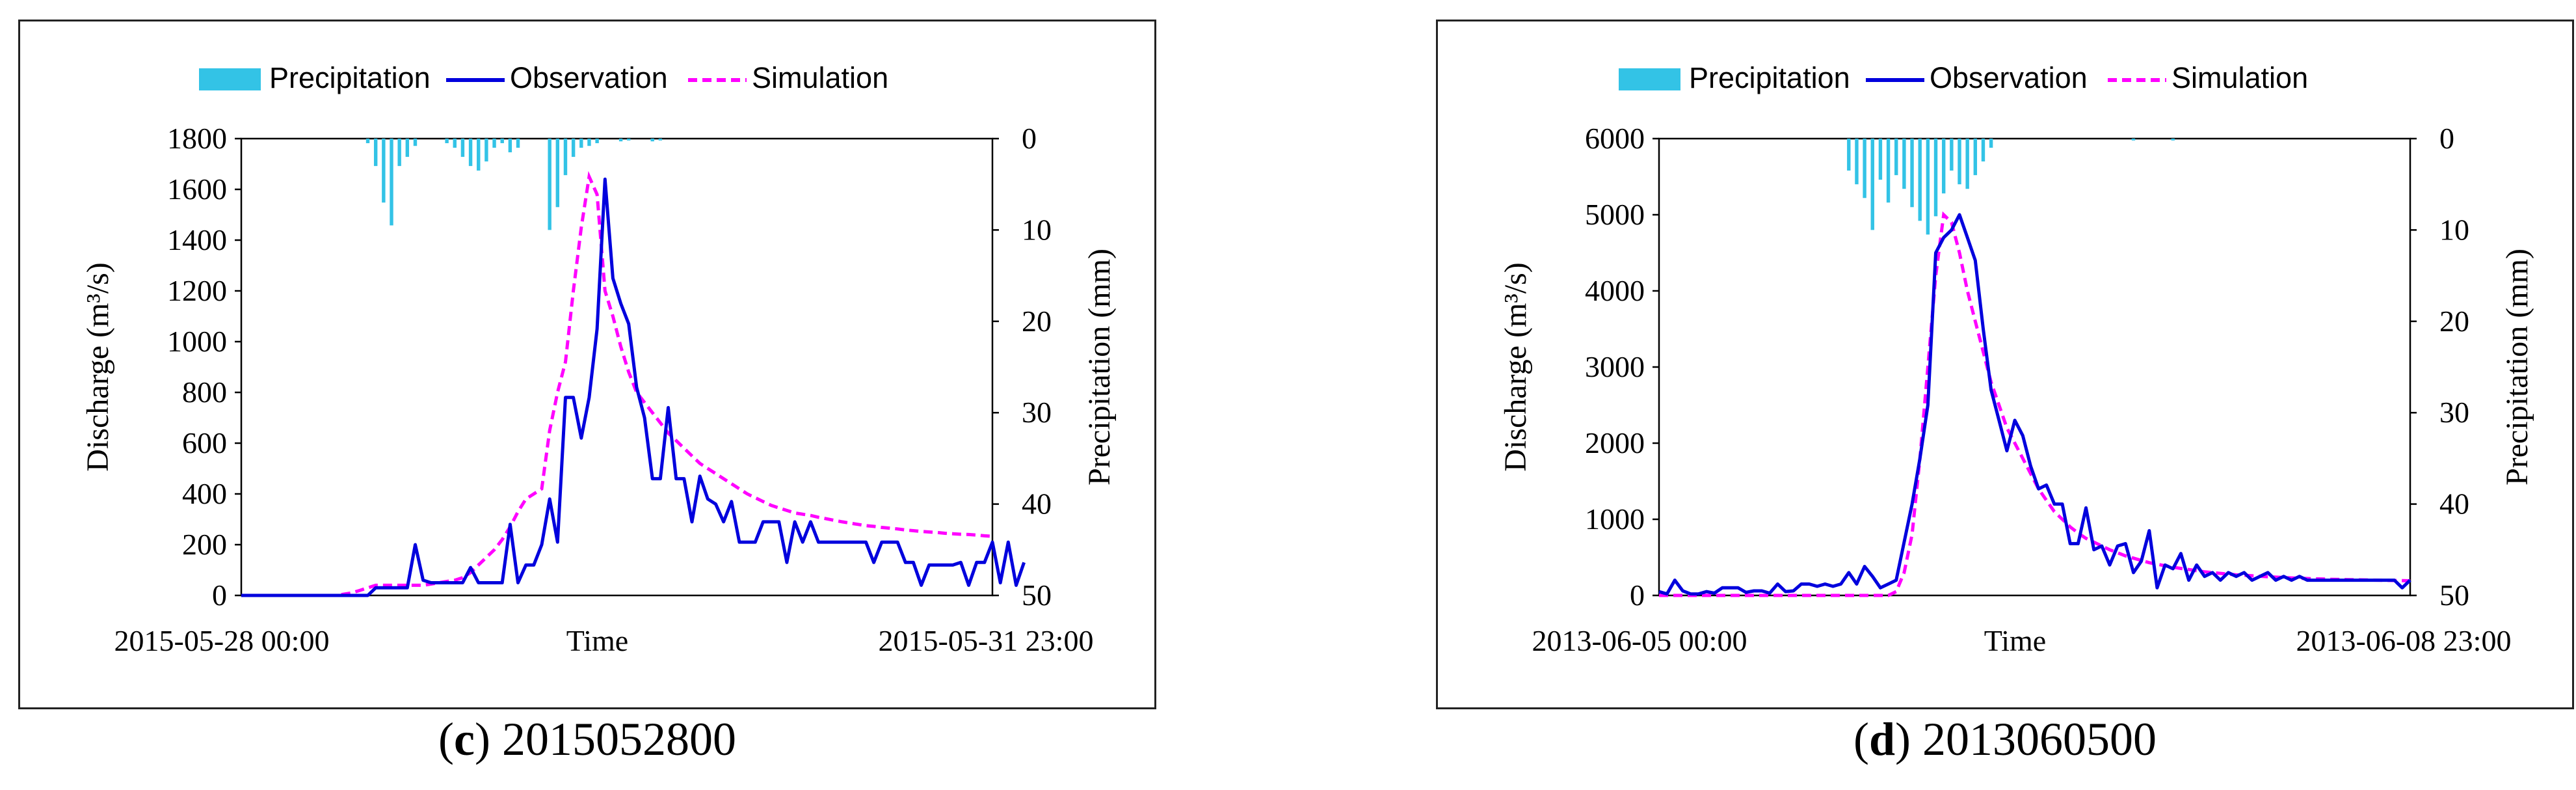  I want to click on x-end-label: 2013-06-08 23:00, so click(2404, 640).